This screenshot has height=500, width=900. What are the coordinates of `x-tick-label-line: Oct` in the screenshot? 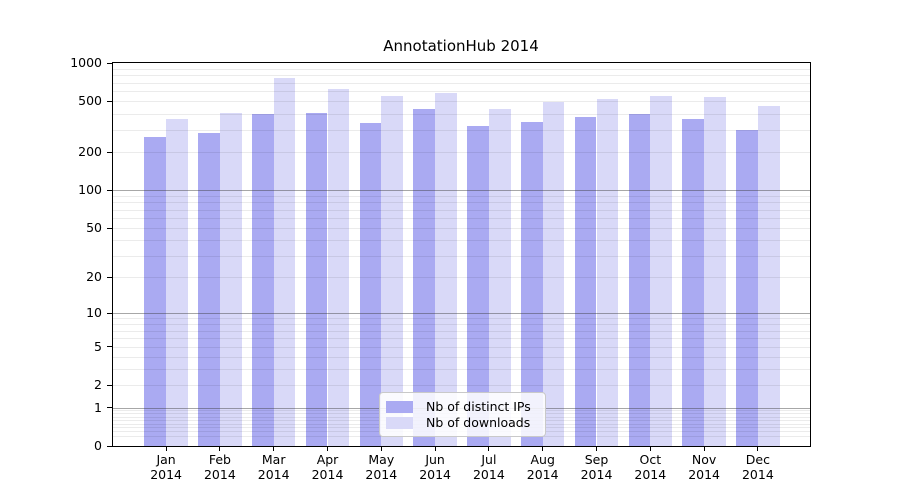 It's located at (650, 459).